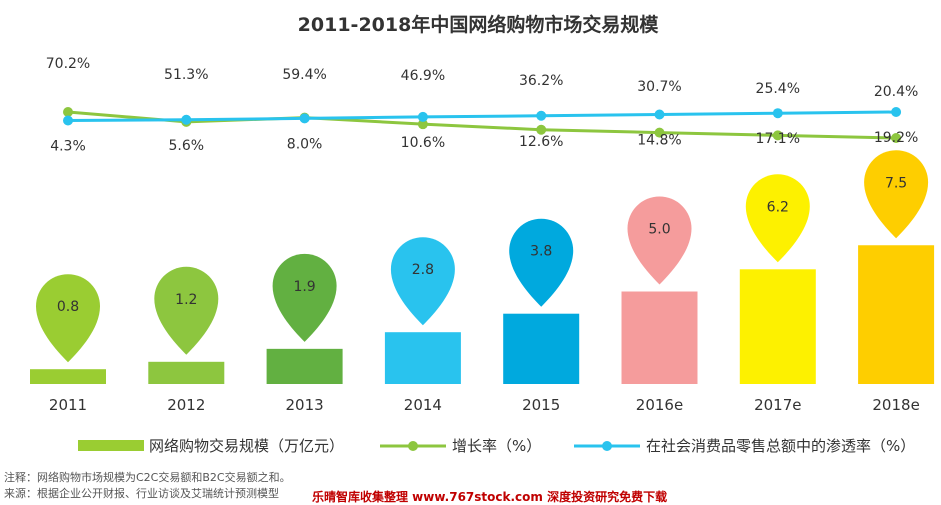  Describe the element at coordinates (541, 252) in the screenshot. I see `bar-value-label: 3.8` at that location.